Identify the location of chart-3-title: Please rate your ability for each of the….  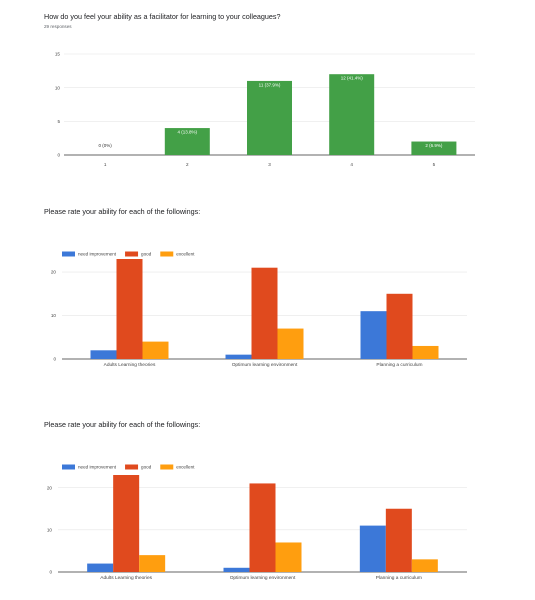
(122, 424).